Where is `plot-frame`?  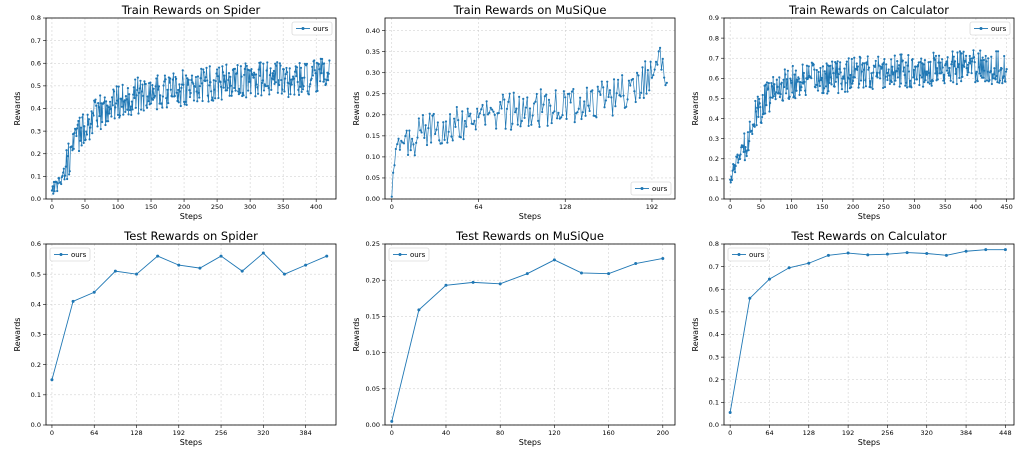
plot-frame is located at coordinates (869, 108).